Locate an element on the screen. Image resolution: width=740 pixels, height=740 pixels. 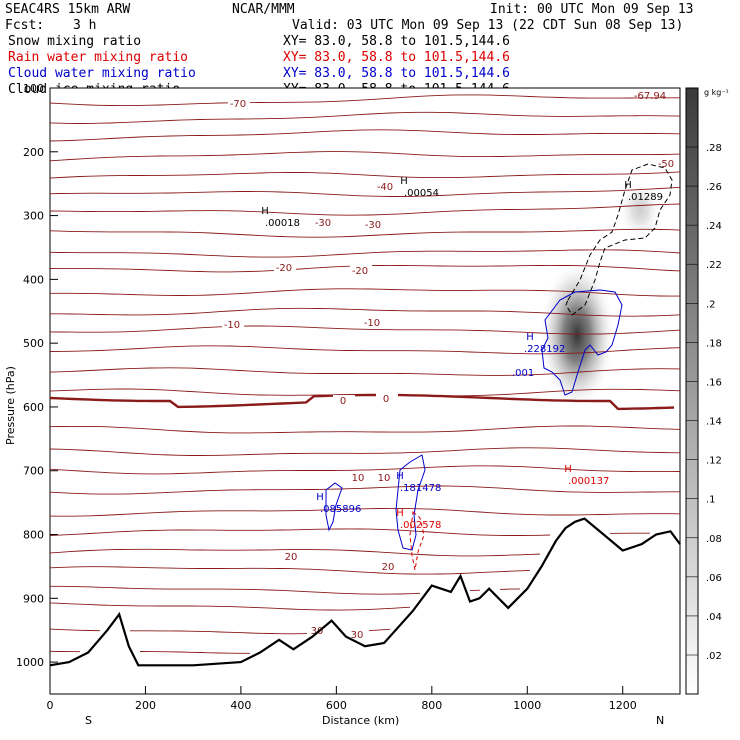
y-tick-label: 800 is located at coordinates (33, 535).